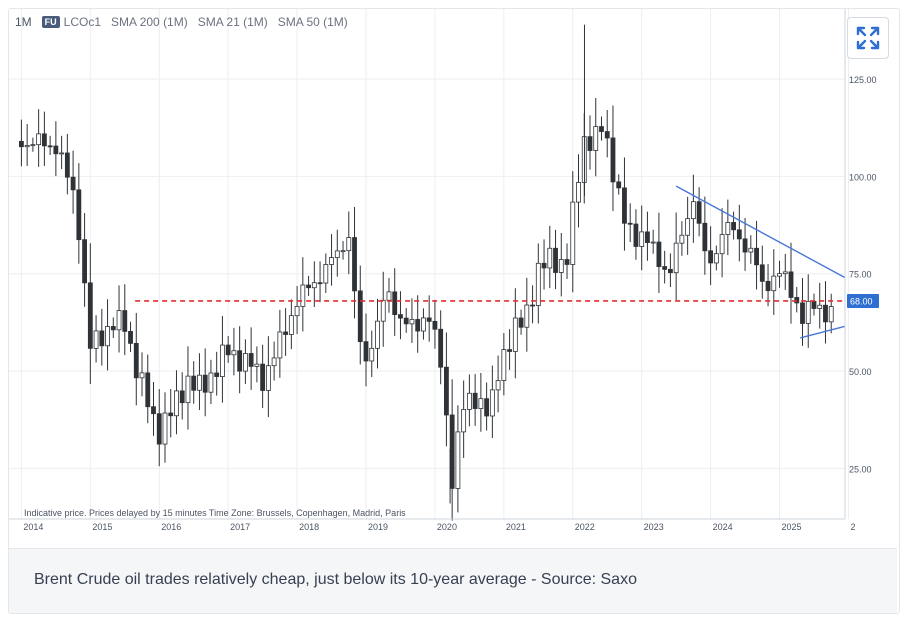 This screenshot has height=619, width=910. Describe the element at coordinates (149, 22) in the screenshot. I see `indicator-sma200: SMA 200 (1M)` at that location.